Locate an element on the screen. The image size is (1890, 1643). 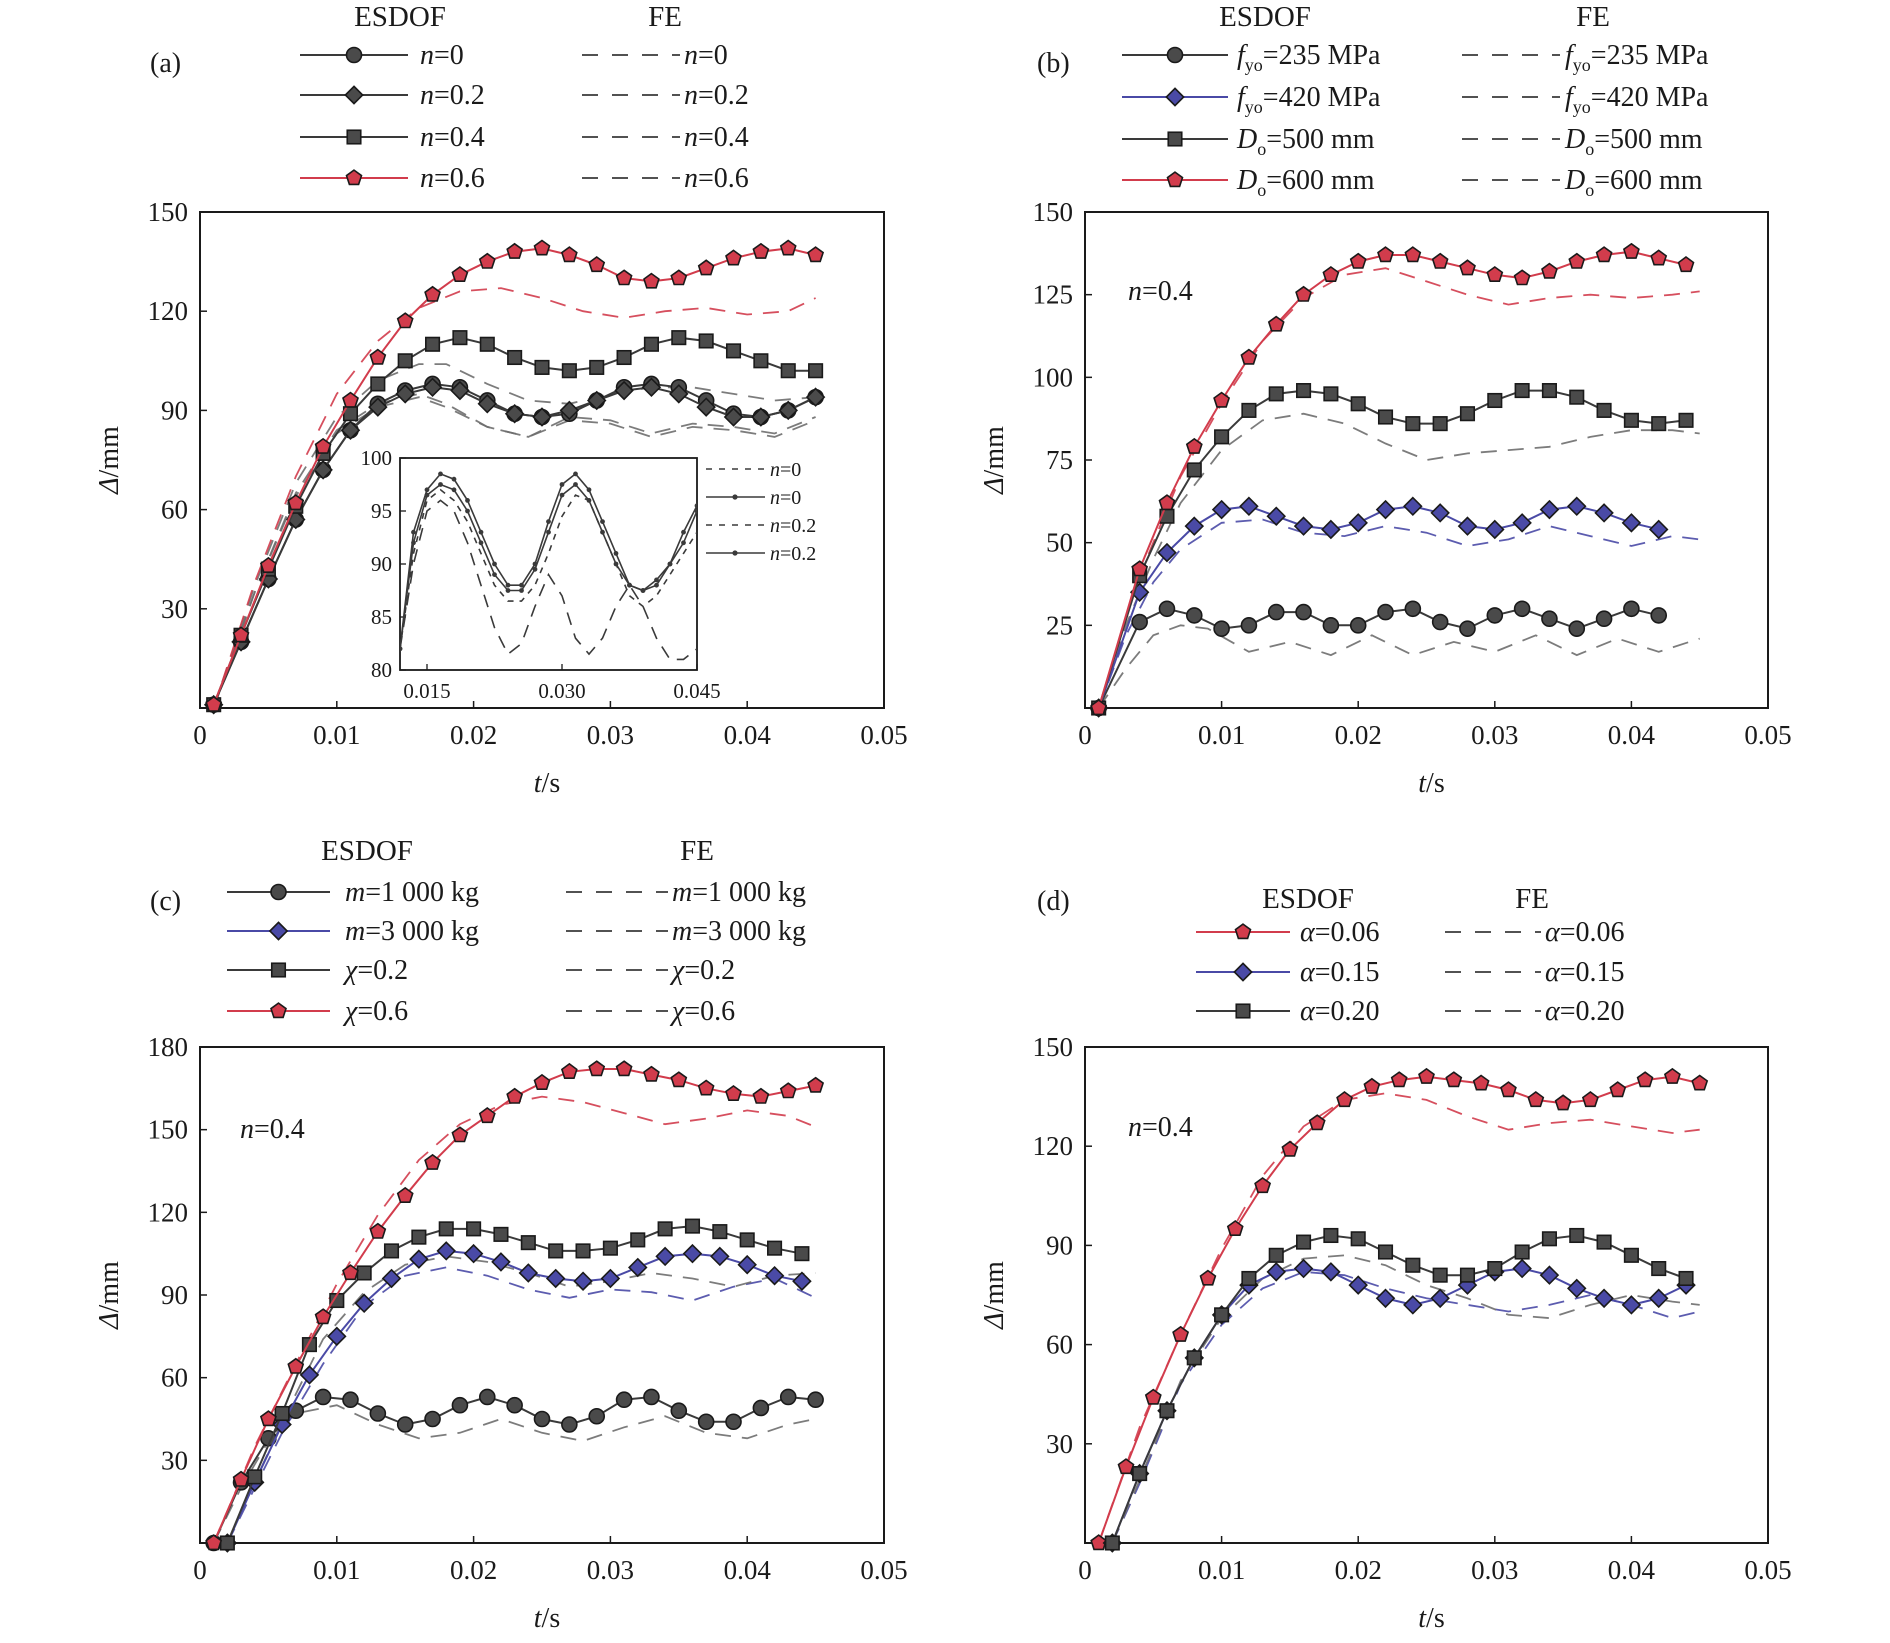
inset-y-tick-label: 90 is located at coordinates (381, 564).